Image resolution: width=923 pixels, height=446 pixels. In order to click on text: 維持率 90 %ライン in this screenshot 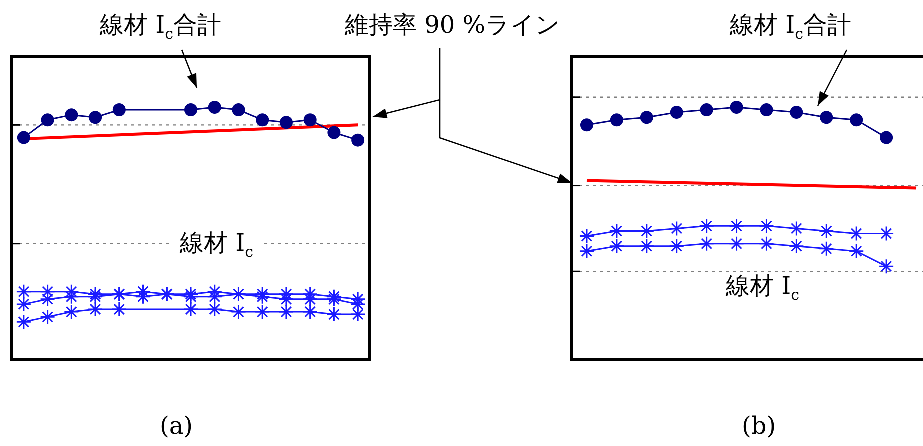, I will do `click(453, 25)`.